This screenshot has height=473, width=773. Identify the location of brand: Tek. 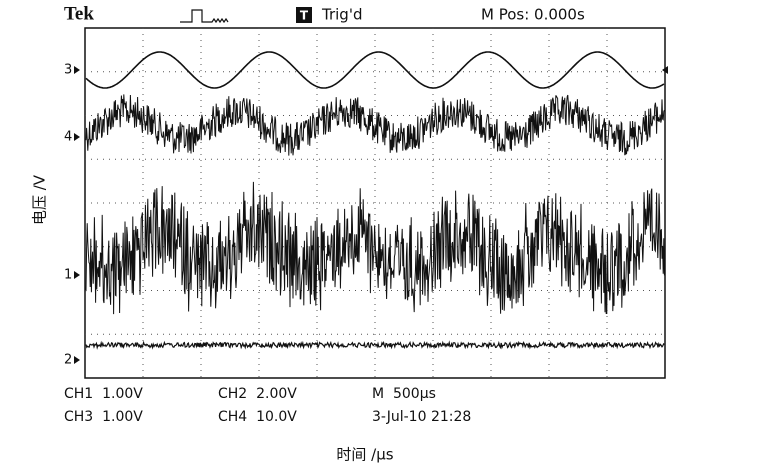
(79, 13).